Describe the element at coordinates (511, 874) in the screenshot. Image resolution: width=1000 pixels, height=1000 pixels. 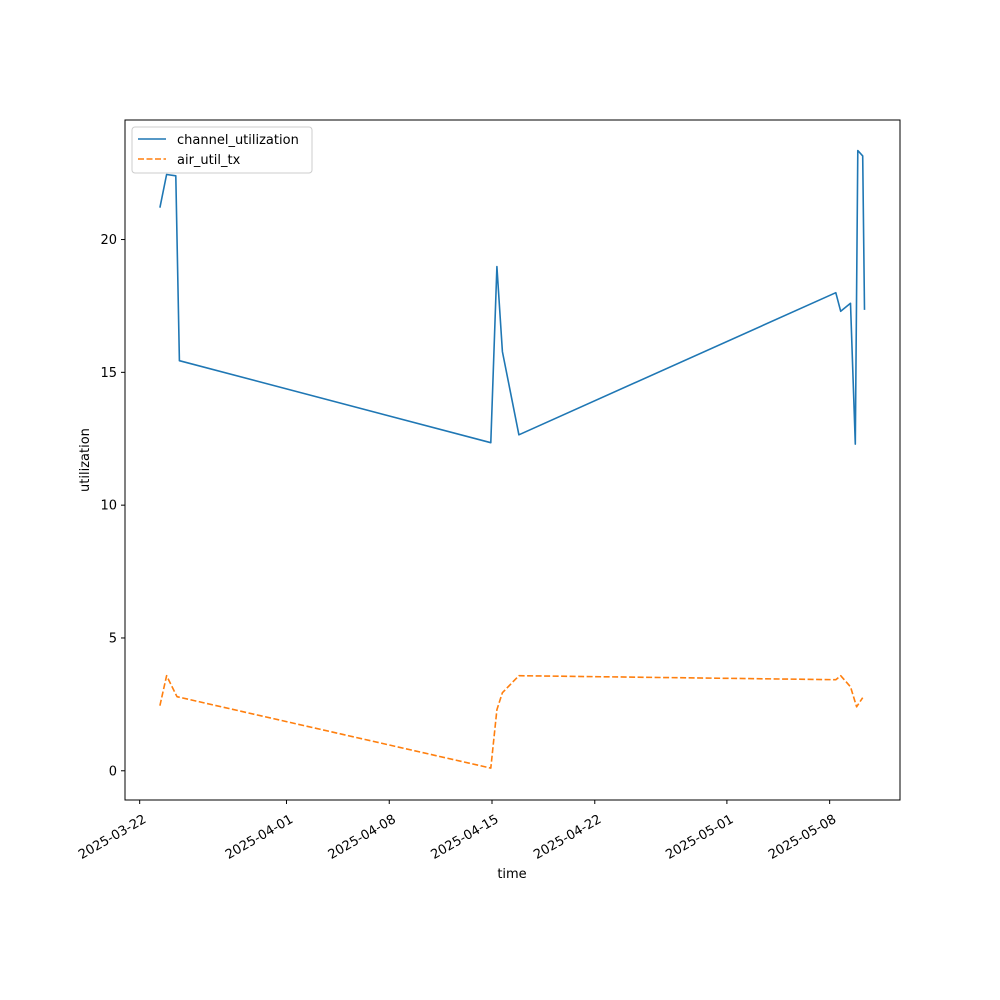
I see `x-axis-label: time` at that location.